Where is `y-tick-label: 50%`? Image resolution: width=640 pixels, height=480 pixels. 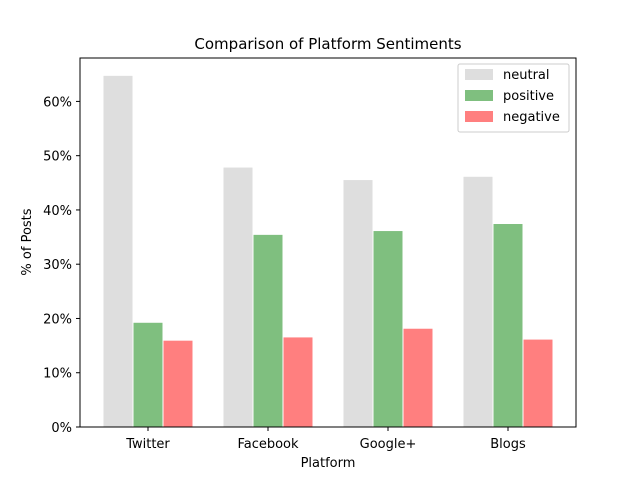
y-tick-label: 50% is located at coordinates (57, 157).